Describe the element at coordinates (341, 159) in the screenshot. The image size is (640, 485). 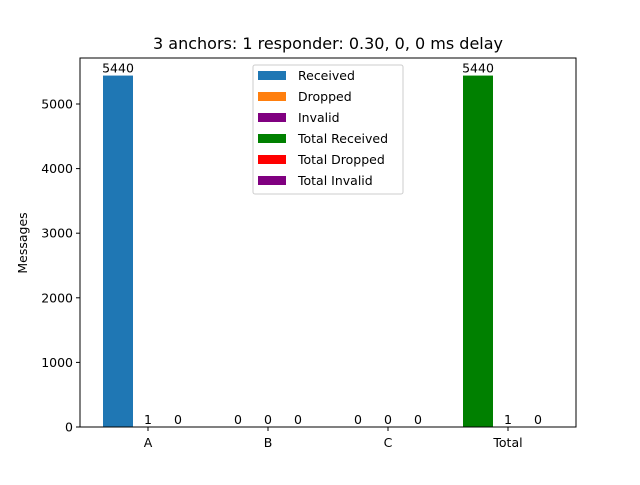
I see `legend-label: Total Dropped` at that location.